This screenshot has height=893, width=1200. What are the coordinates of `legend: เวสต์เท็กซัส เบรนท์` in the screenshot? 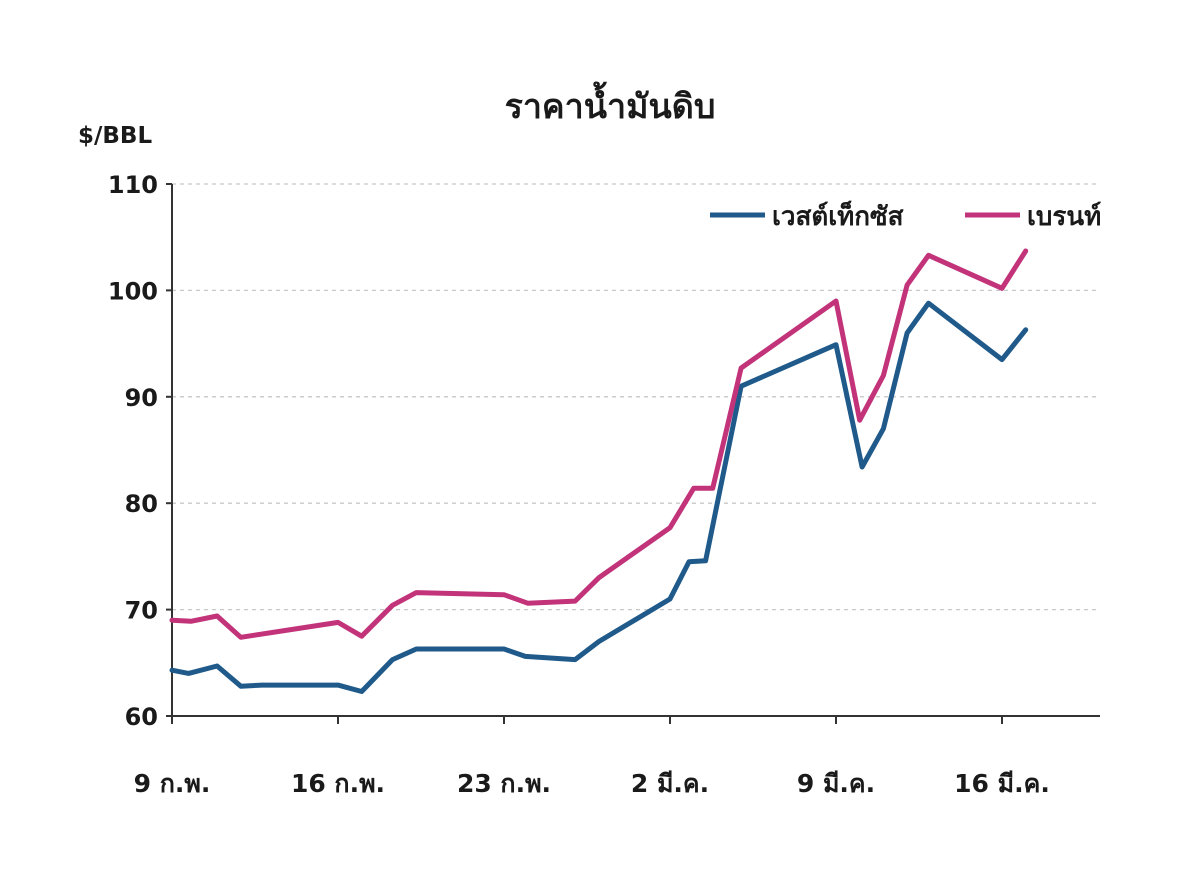 It's located at (905, 216).